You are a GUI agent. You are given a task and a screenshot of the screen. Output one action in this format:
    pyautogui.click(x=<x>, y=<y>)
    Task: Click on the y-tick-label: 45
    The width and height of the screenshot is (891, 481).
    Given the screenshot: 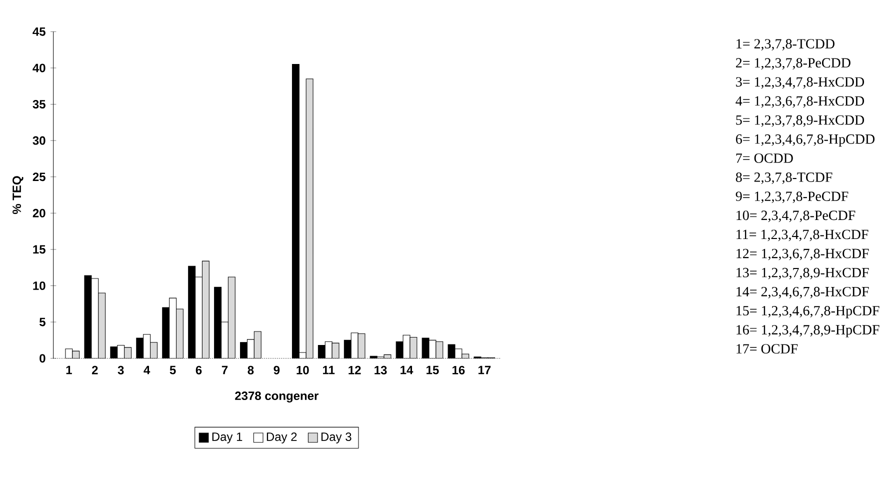 What is the action you would take?
    pyautogui.click(x=39, y=31)
    